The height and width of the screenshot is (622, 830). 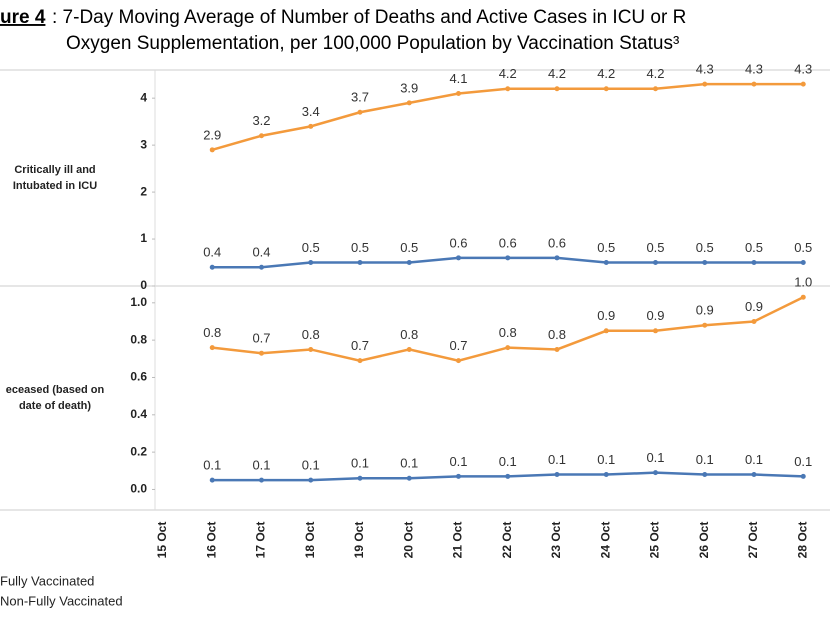 What do you see at coordinates (802, 540) in the screenshot?
I see `x-tick-label: 28 Oct` at bounding box center [802, 540].